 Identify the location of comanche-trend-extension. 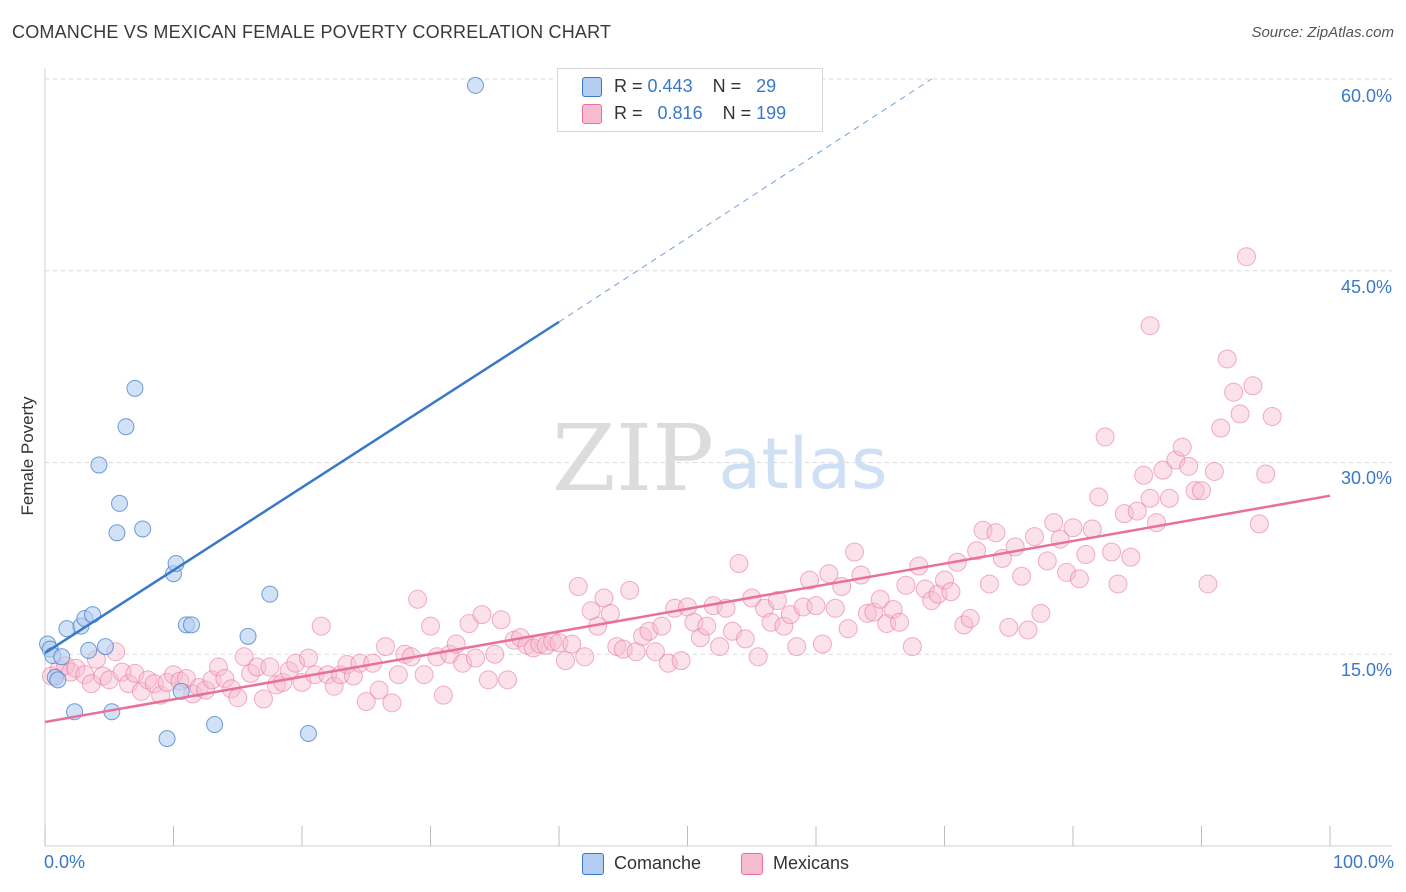
(745, 200).